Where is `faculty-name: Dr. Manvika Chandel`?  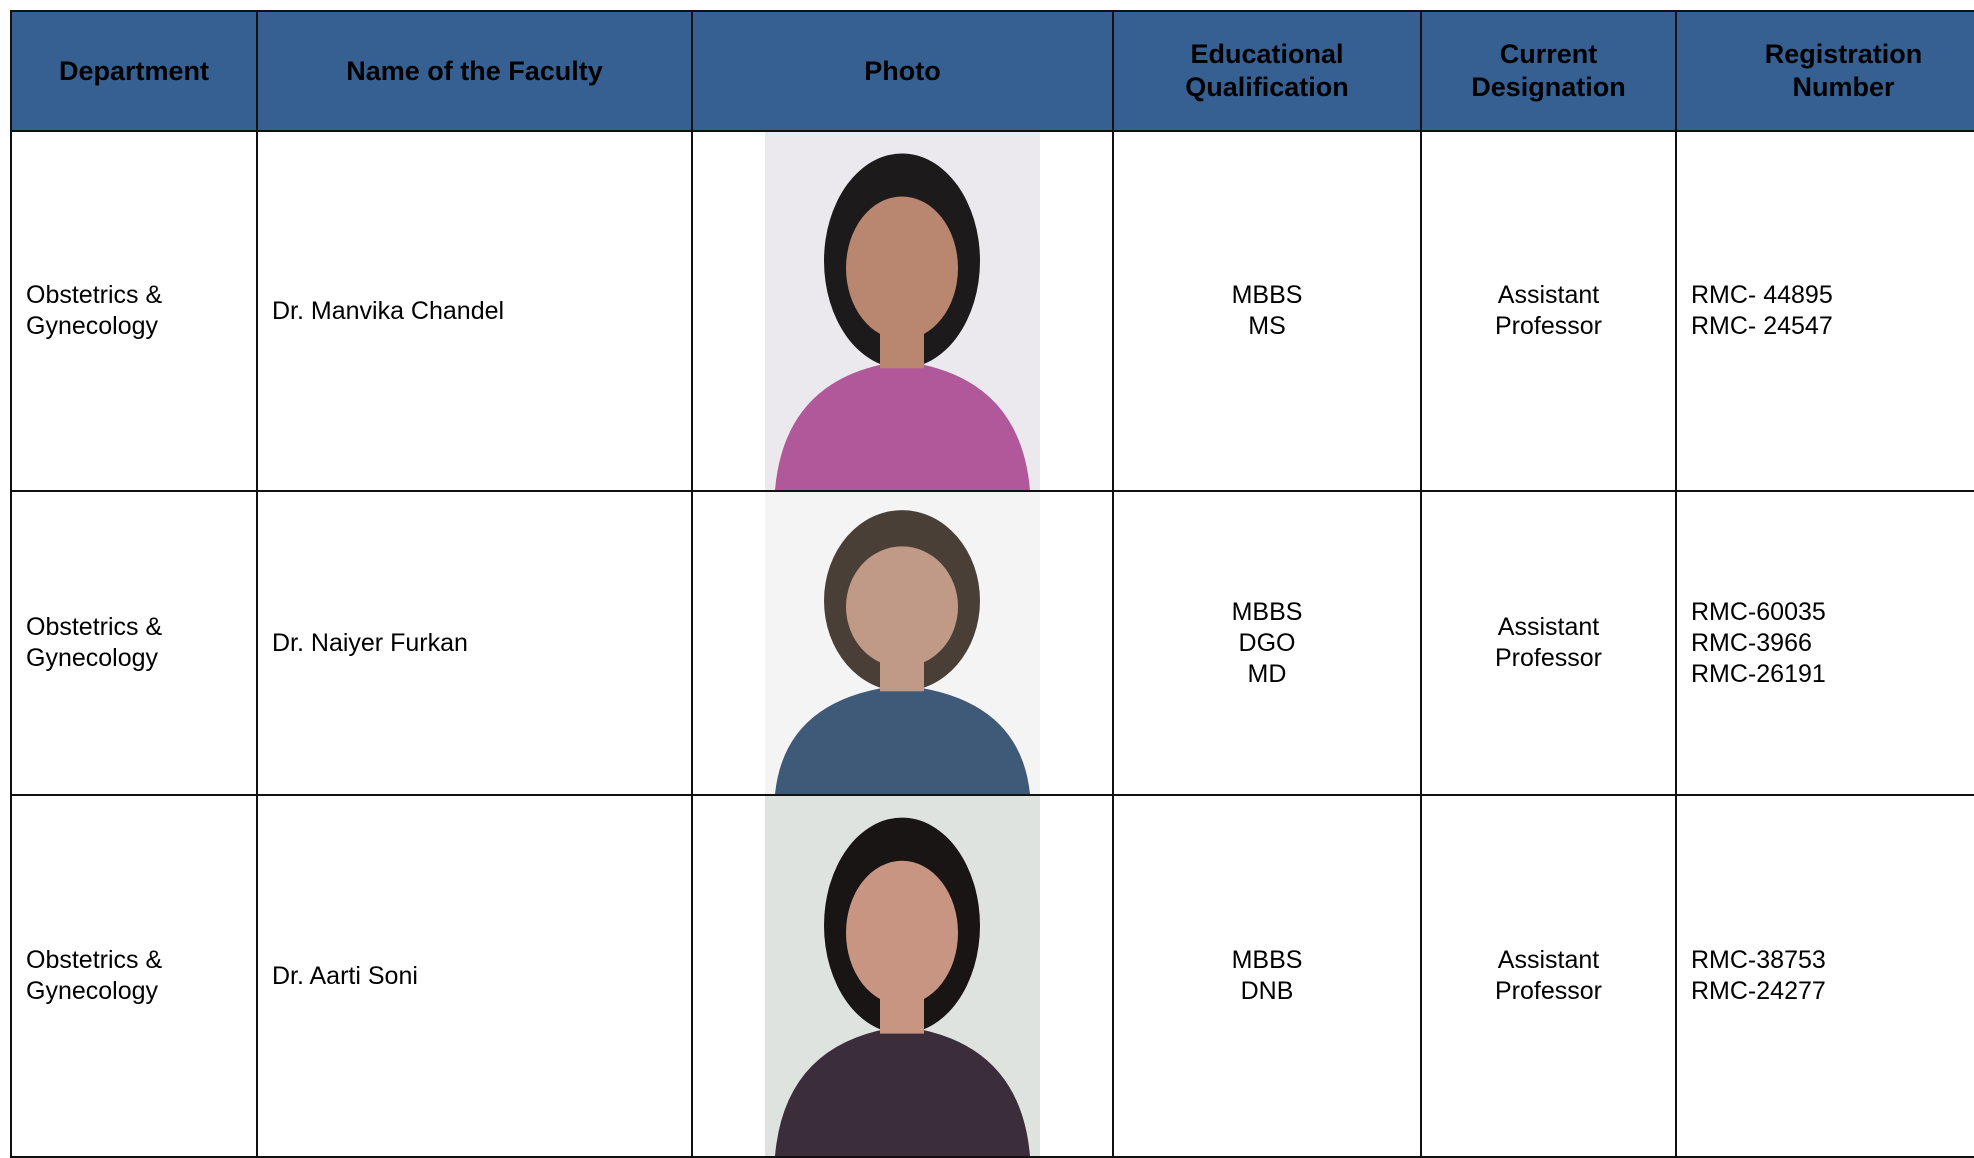 faculty-name: Dr. Manvika Chandel is located at coordinates (474, 311).